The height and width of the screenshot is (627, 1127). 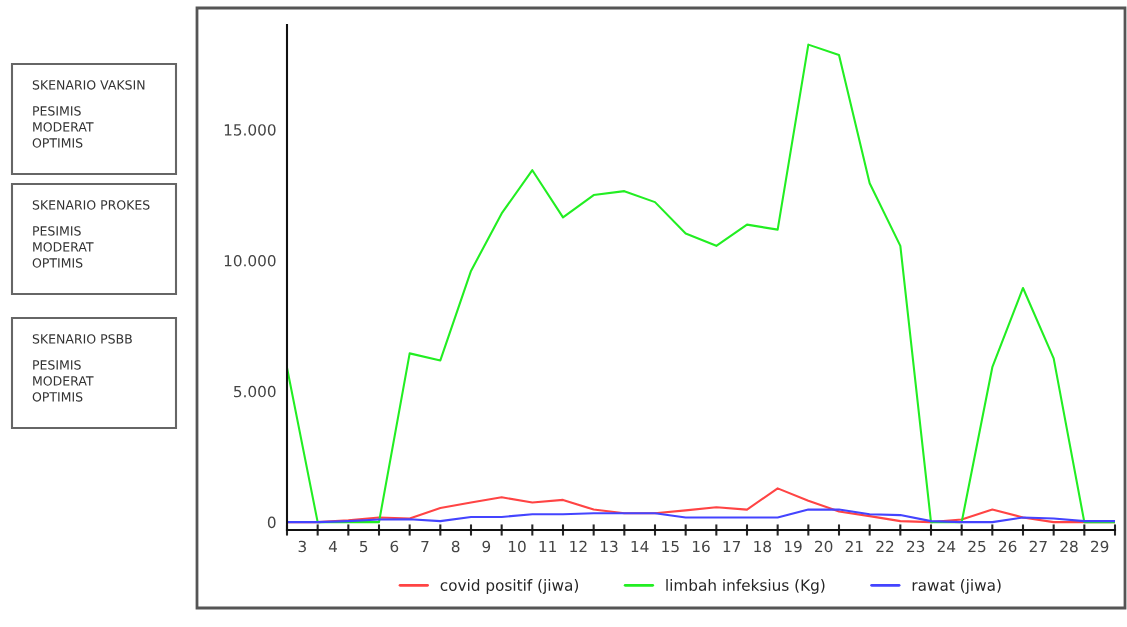 What do you see at coordinates (82, 339) in the screenshot?
I see `text: SKENARIO PSBB` at bounding box center [82, 339].